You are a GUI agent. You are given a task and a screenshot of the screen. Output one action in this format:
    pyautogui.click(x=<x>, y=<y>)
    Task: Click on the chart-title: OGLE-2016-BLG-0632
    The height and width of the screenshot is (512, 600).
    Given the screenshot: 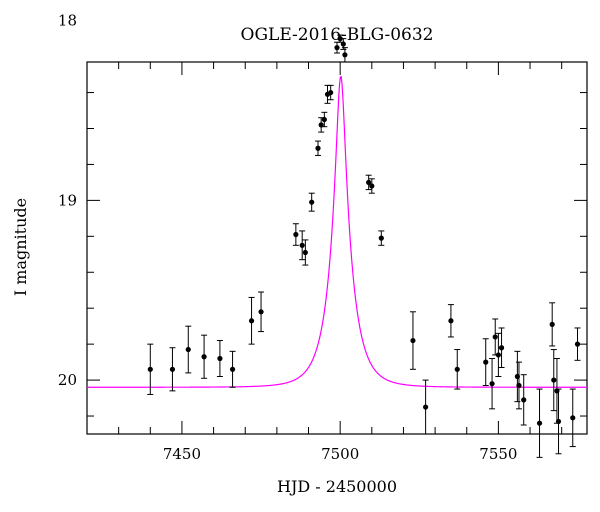 What is the action you would take?
    pyautogui.click(x=337, y=35)
    